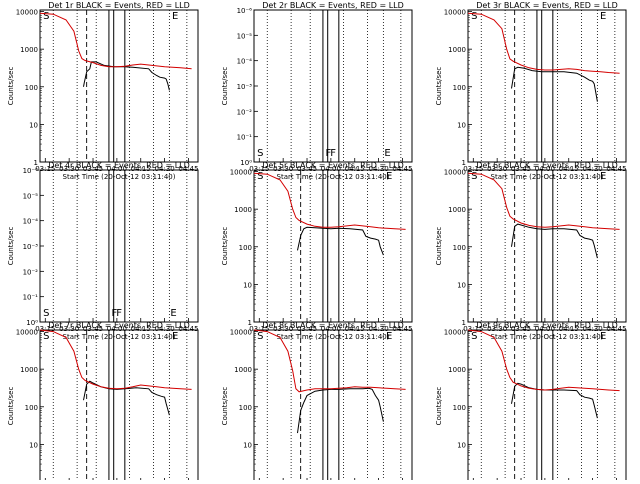 This screenshot has width=640, height=484. I want to click on panel-title: Det 9r BLACK = Events, RED = LLD, so click(547, 325).